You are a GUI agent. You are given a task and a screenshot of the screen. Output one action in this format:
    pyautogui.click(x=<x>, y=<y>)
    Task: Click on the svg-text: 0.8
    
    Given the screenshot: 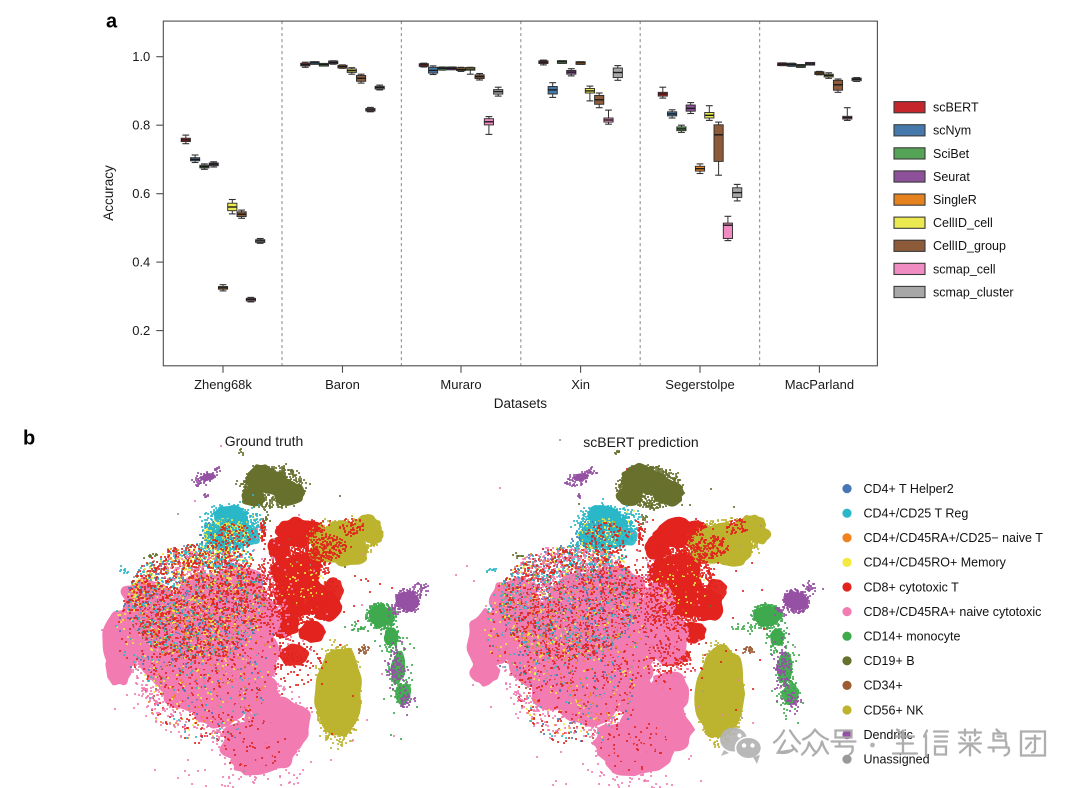 What is the action you would take?
    pyautogui.click(x=141, y=125)
    